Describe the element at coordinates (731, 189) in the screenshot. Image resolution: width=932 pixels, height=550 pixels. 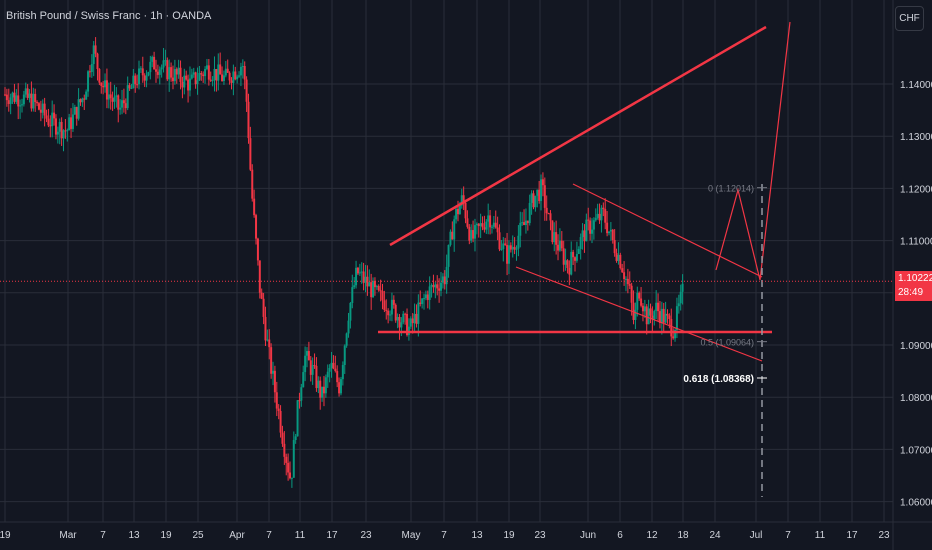
I see `fib-level-label: 0 (1.12014)` at that location.